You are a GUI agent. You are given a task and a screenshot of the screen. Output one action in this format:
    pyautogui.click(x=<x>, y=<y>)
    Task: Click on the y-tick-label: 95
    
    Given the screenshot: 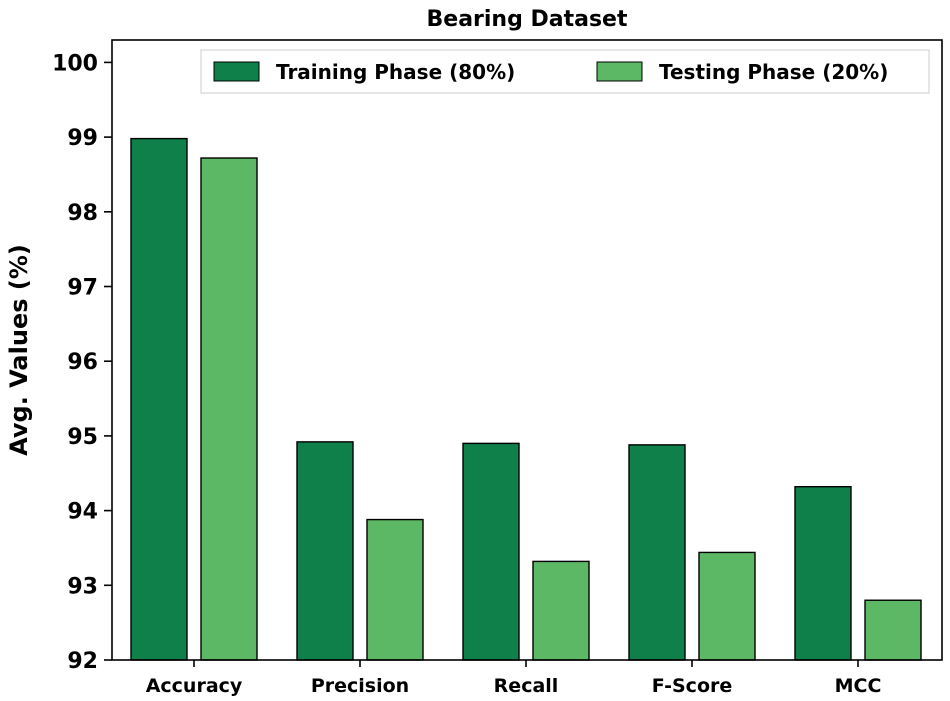 What is the action you would take?
    pyautogui.click(x=82, y=437)
    